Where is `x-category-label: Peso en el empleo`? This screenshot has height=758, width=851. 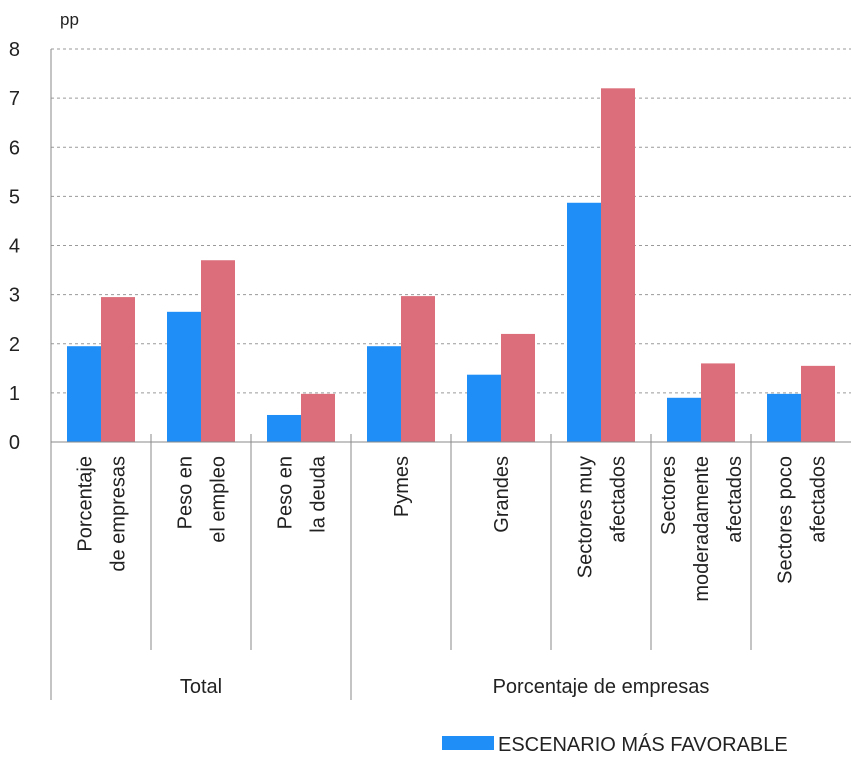
x-category-label: Peso en el empleo is located at coordinates (202, 499).